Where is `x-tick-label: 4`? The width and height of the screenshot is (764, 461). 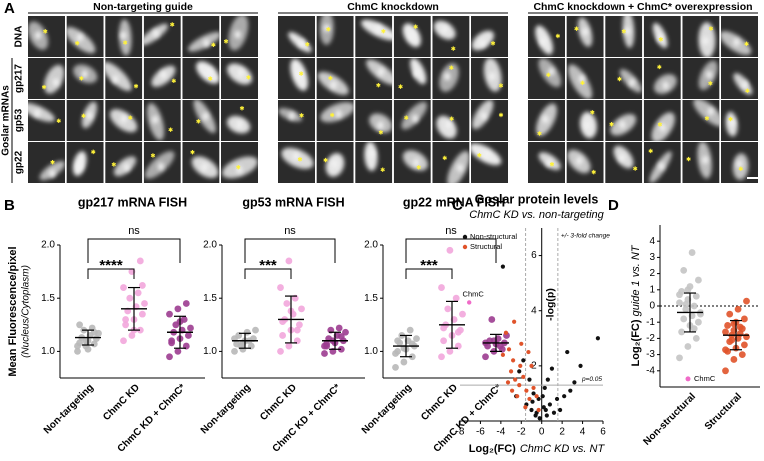
x-tick-label: 4 is located at coordinates (583, 432).